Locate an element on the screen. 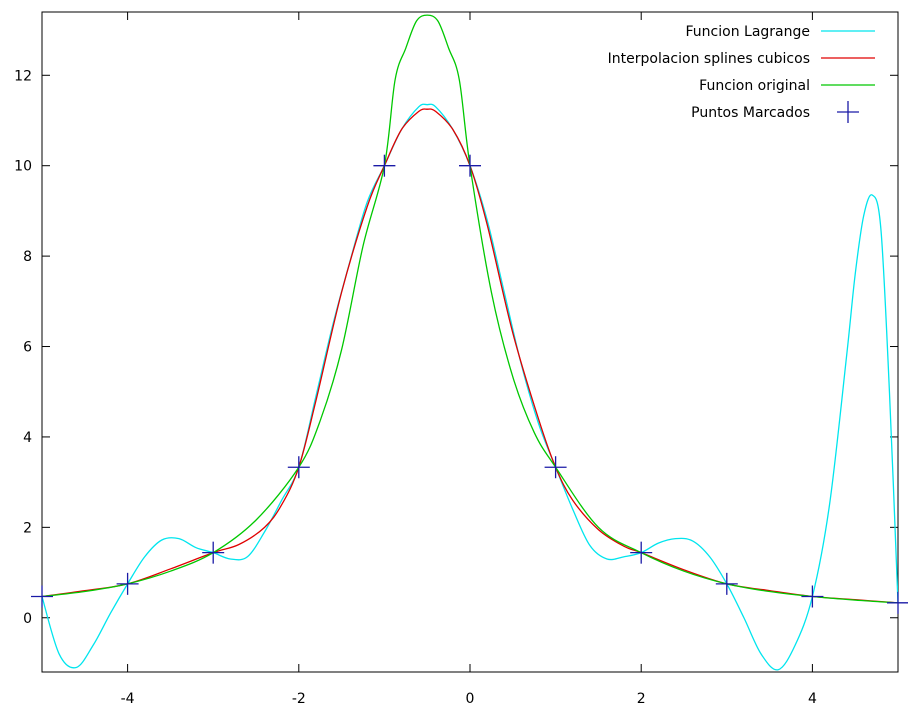 Image resolution: width=908 pixels, height=712 pixels. legend-label-funcion-original: Funcion original is located at coordinates (754, 86).